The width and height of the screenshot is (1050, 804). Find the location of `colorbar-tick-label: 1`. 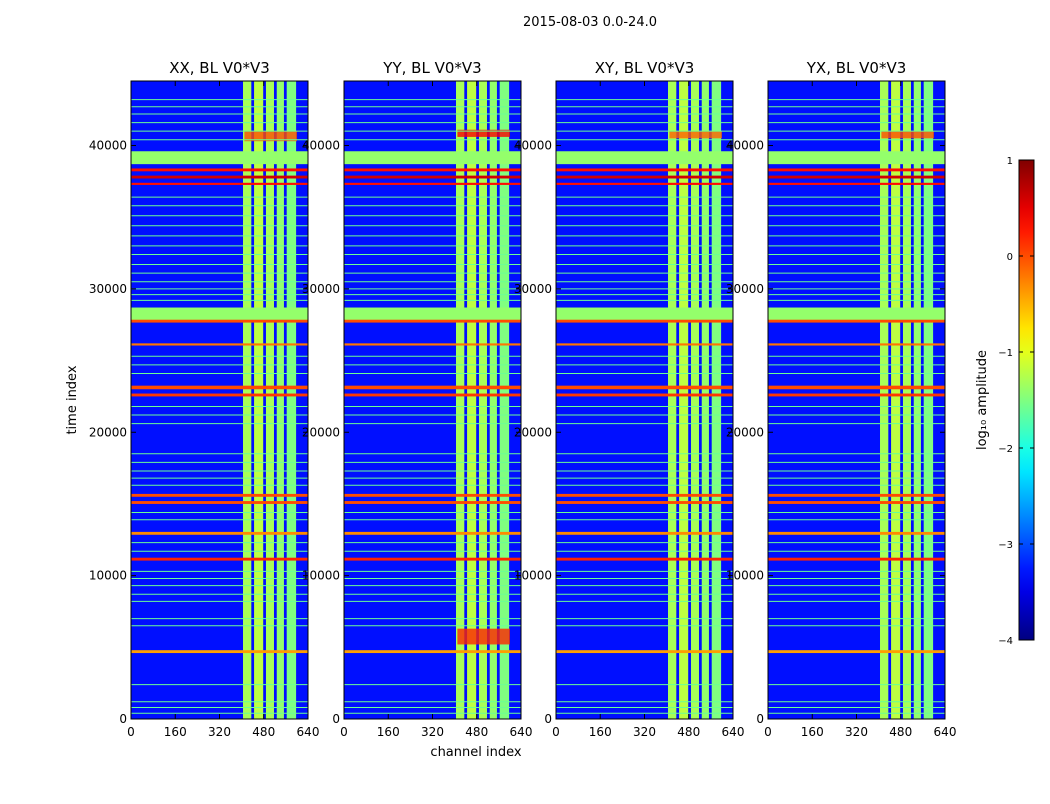

colorbar-tick-label: 1 is located at coordinates (1010, 161).